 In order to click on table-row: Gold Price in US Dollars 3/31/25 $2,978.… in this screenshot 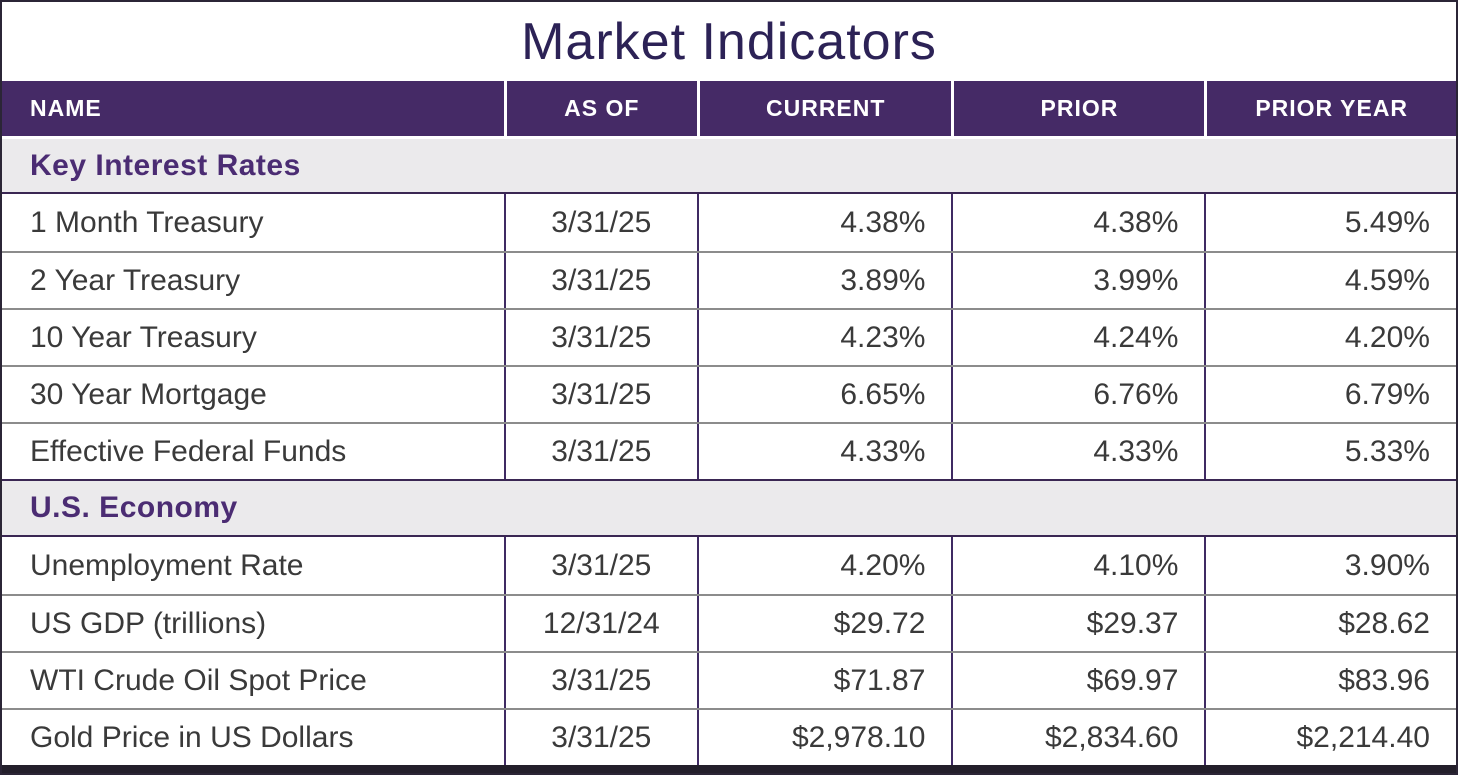, I will do `click(729, 736)`.